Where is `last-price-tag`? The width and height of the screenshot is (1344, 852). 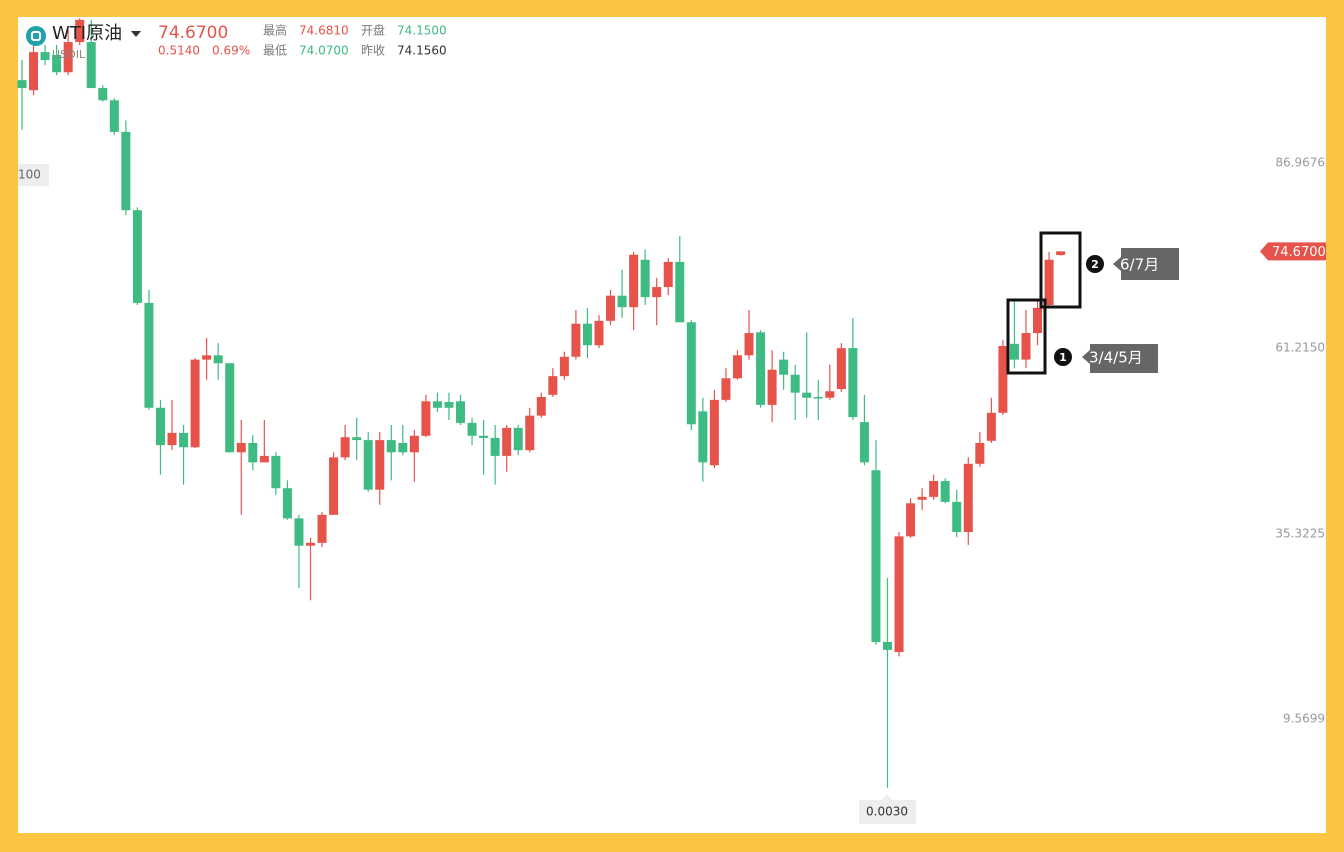 last-price-tag is located at coordinates (1293, 251).